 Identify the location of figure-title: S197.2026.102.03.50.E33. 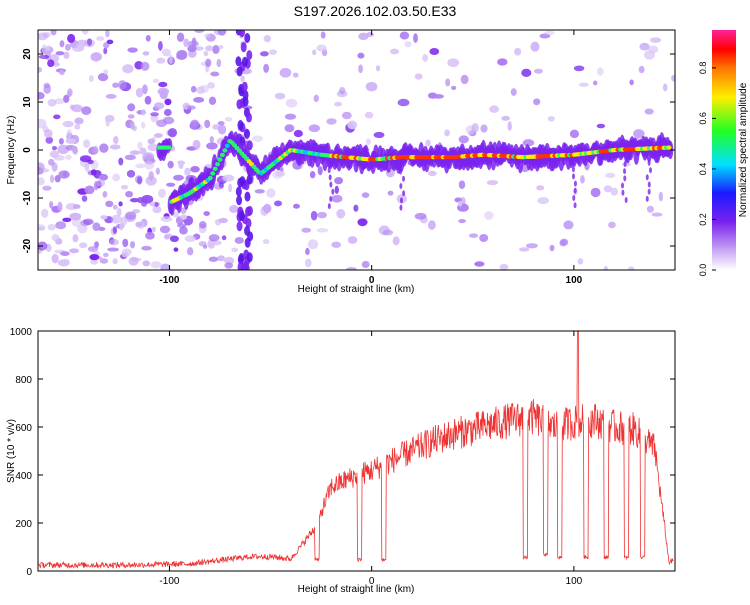
(375, 11).